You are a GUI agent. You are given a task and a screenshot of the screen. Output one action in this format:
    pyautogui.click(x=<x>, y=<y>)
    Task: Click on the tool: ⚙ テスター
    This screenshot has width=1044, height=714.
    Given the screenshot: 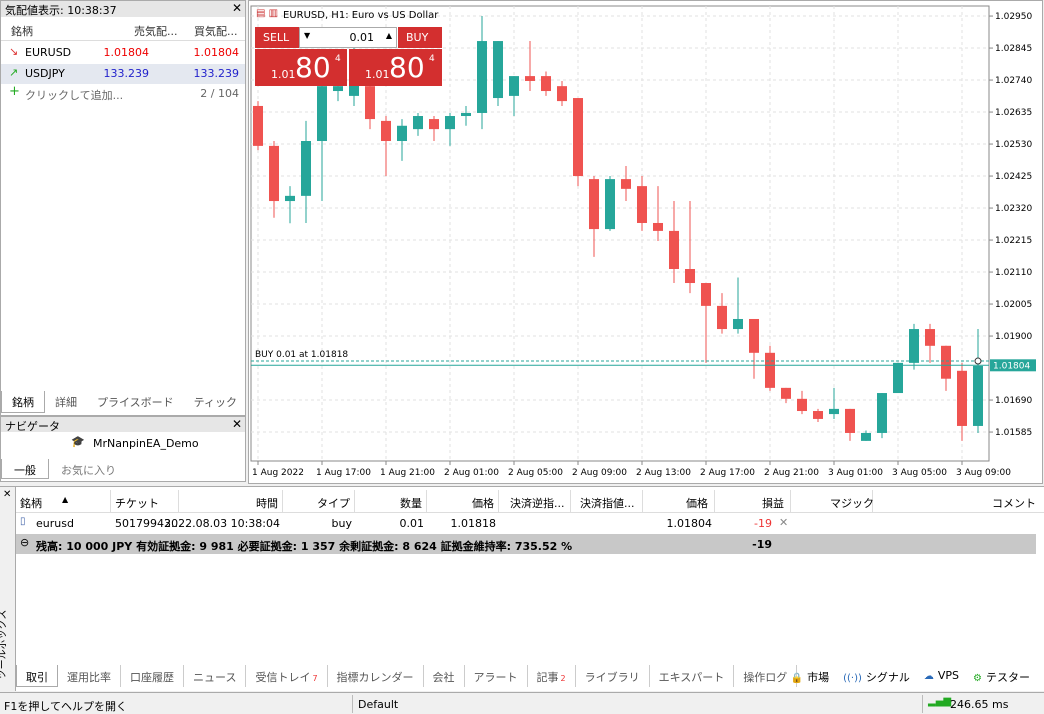 What is the action you would take?
    pyautogui.click(x=1001, y=677)
    